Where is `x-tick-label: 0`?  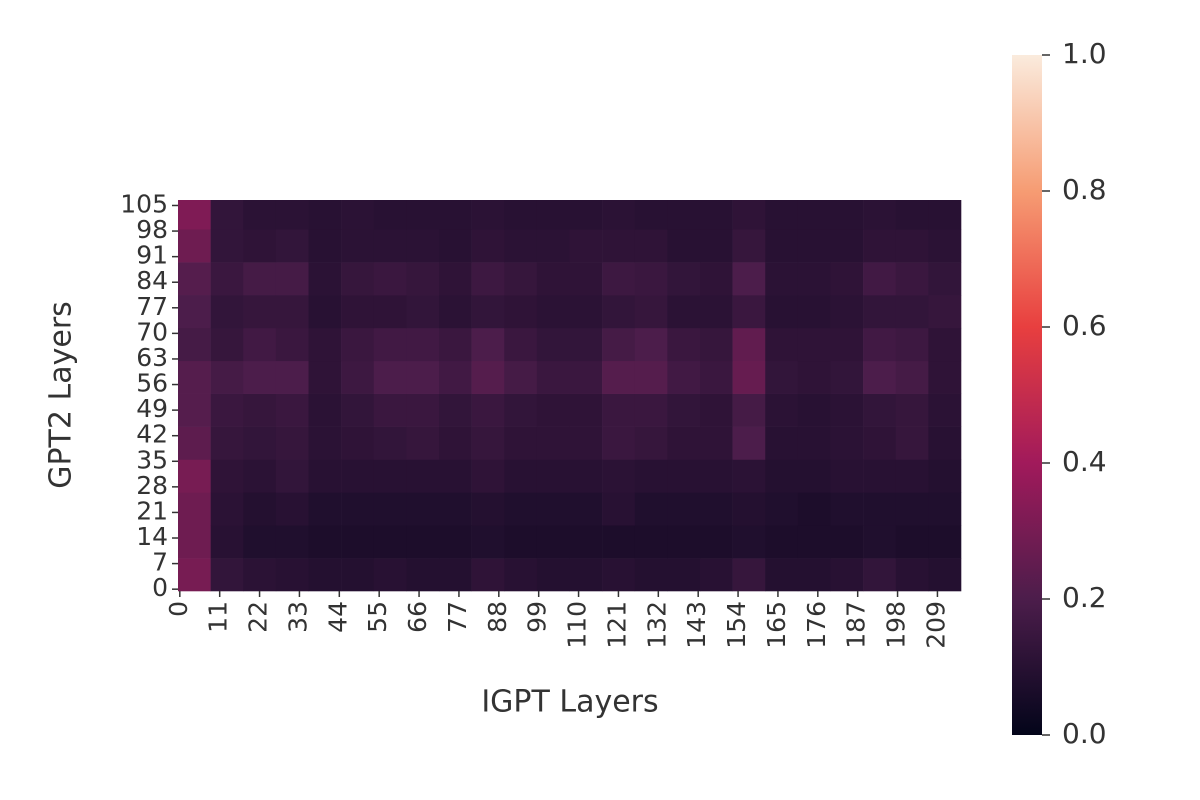 x-tick-label: 0 is located at coordinates (178, 609).